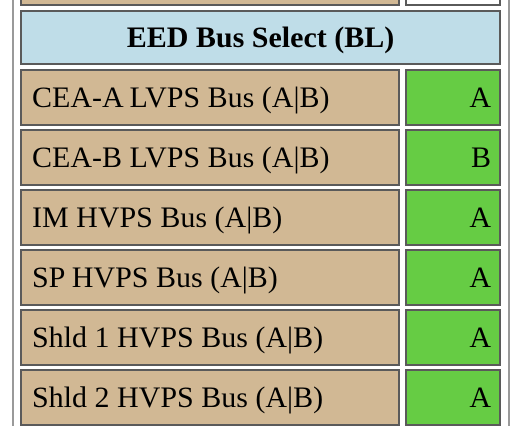  What do you see at coordinates (210, 397) in the screenshot?
I see `row-label: Shld 2 HVPS Bus (A|B)` at bounding box center [210, 397].